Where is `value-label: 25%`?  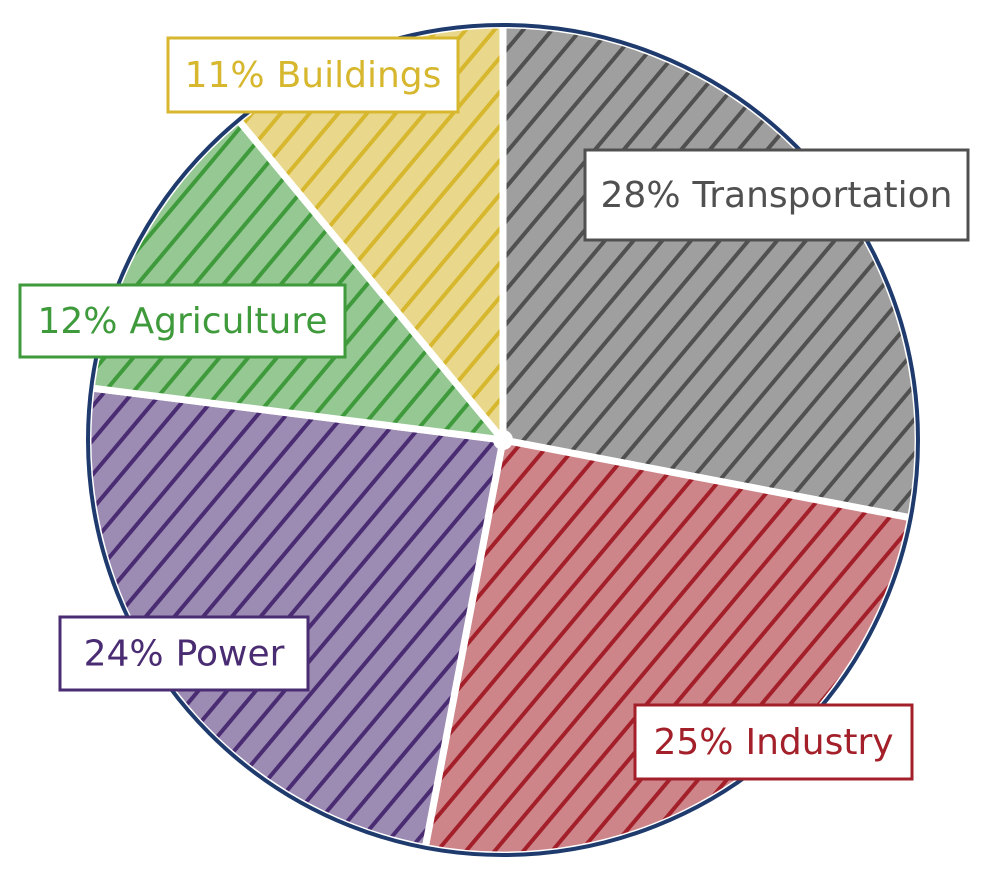 value-label: 25% is located at coordinates (693, 742).